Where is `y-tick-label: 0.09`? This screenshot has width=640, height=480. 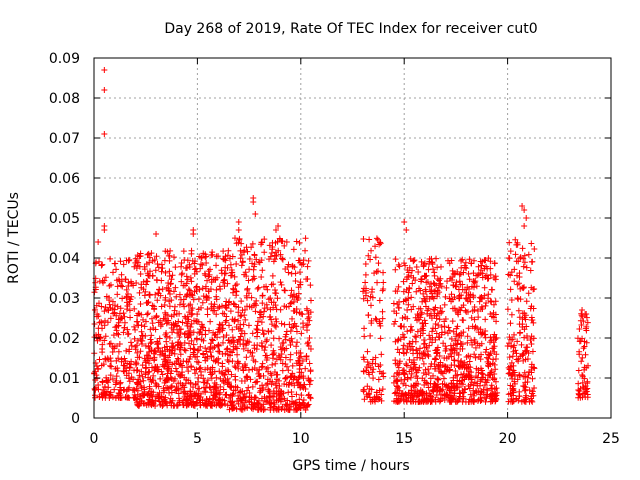 y-tick-label: 0.09 is located at coordinates (64, 59).